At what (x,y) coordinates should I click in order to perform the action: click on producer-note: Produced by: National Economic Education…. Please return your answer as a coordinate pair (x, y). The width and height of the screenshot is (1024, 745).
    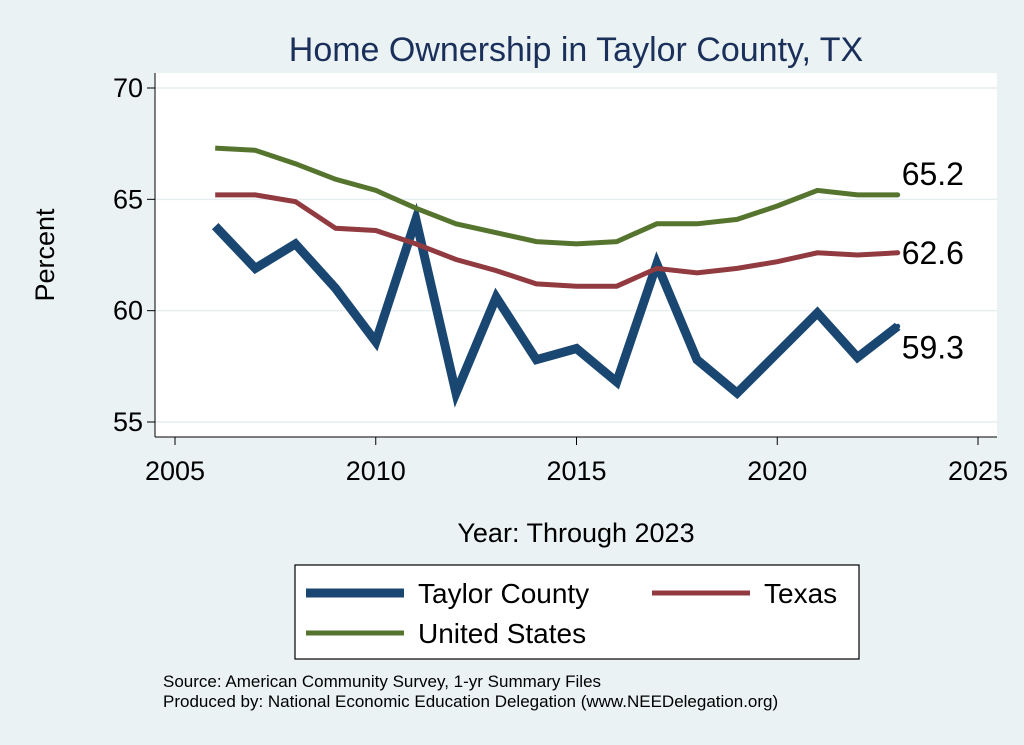
    Looking at the image, I should click on (471, 701).